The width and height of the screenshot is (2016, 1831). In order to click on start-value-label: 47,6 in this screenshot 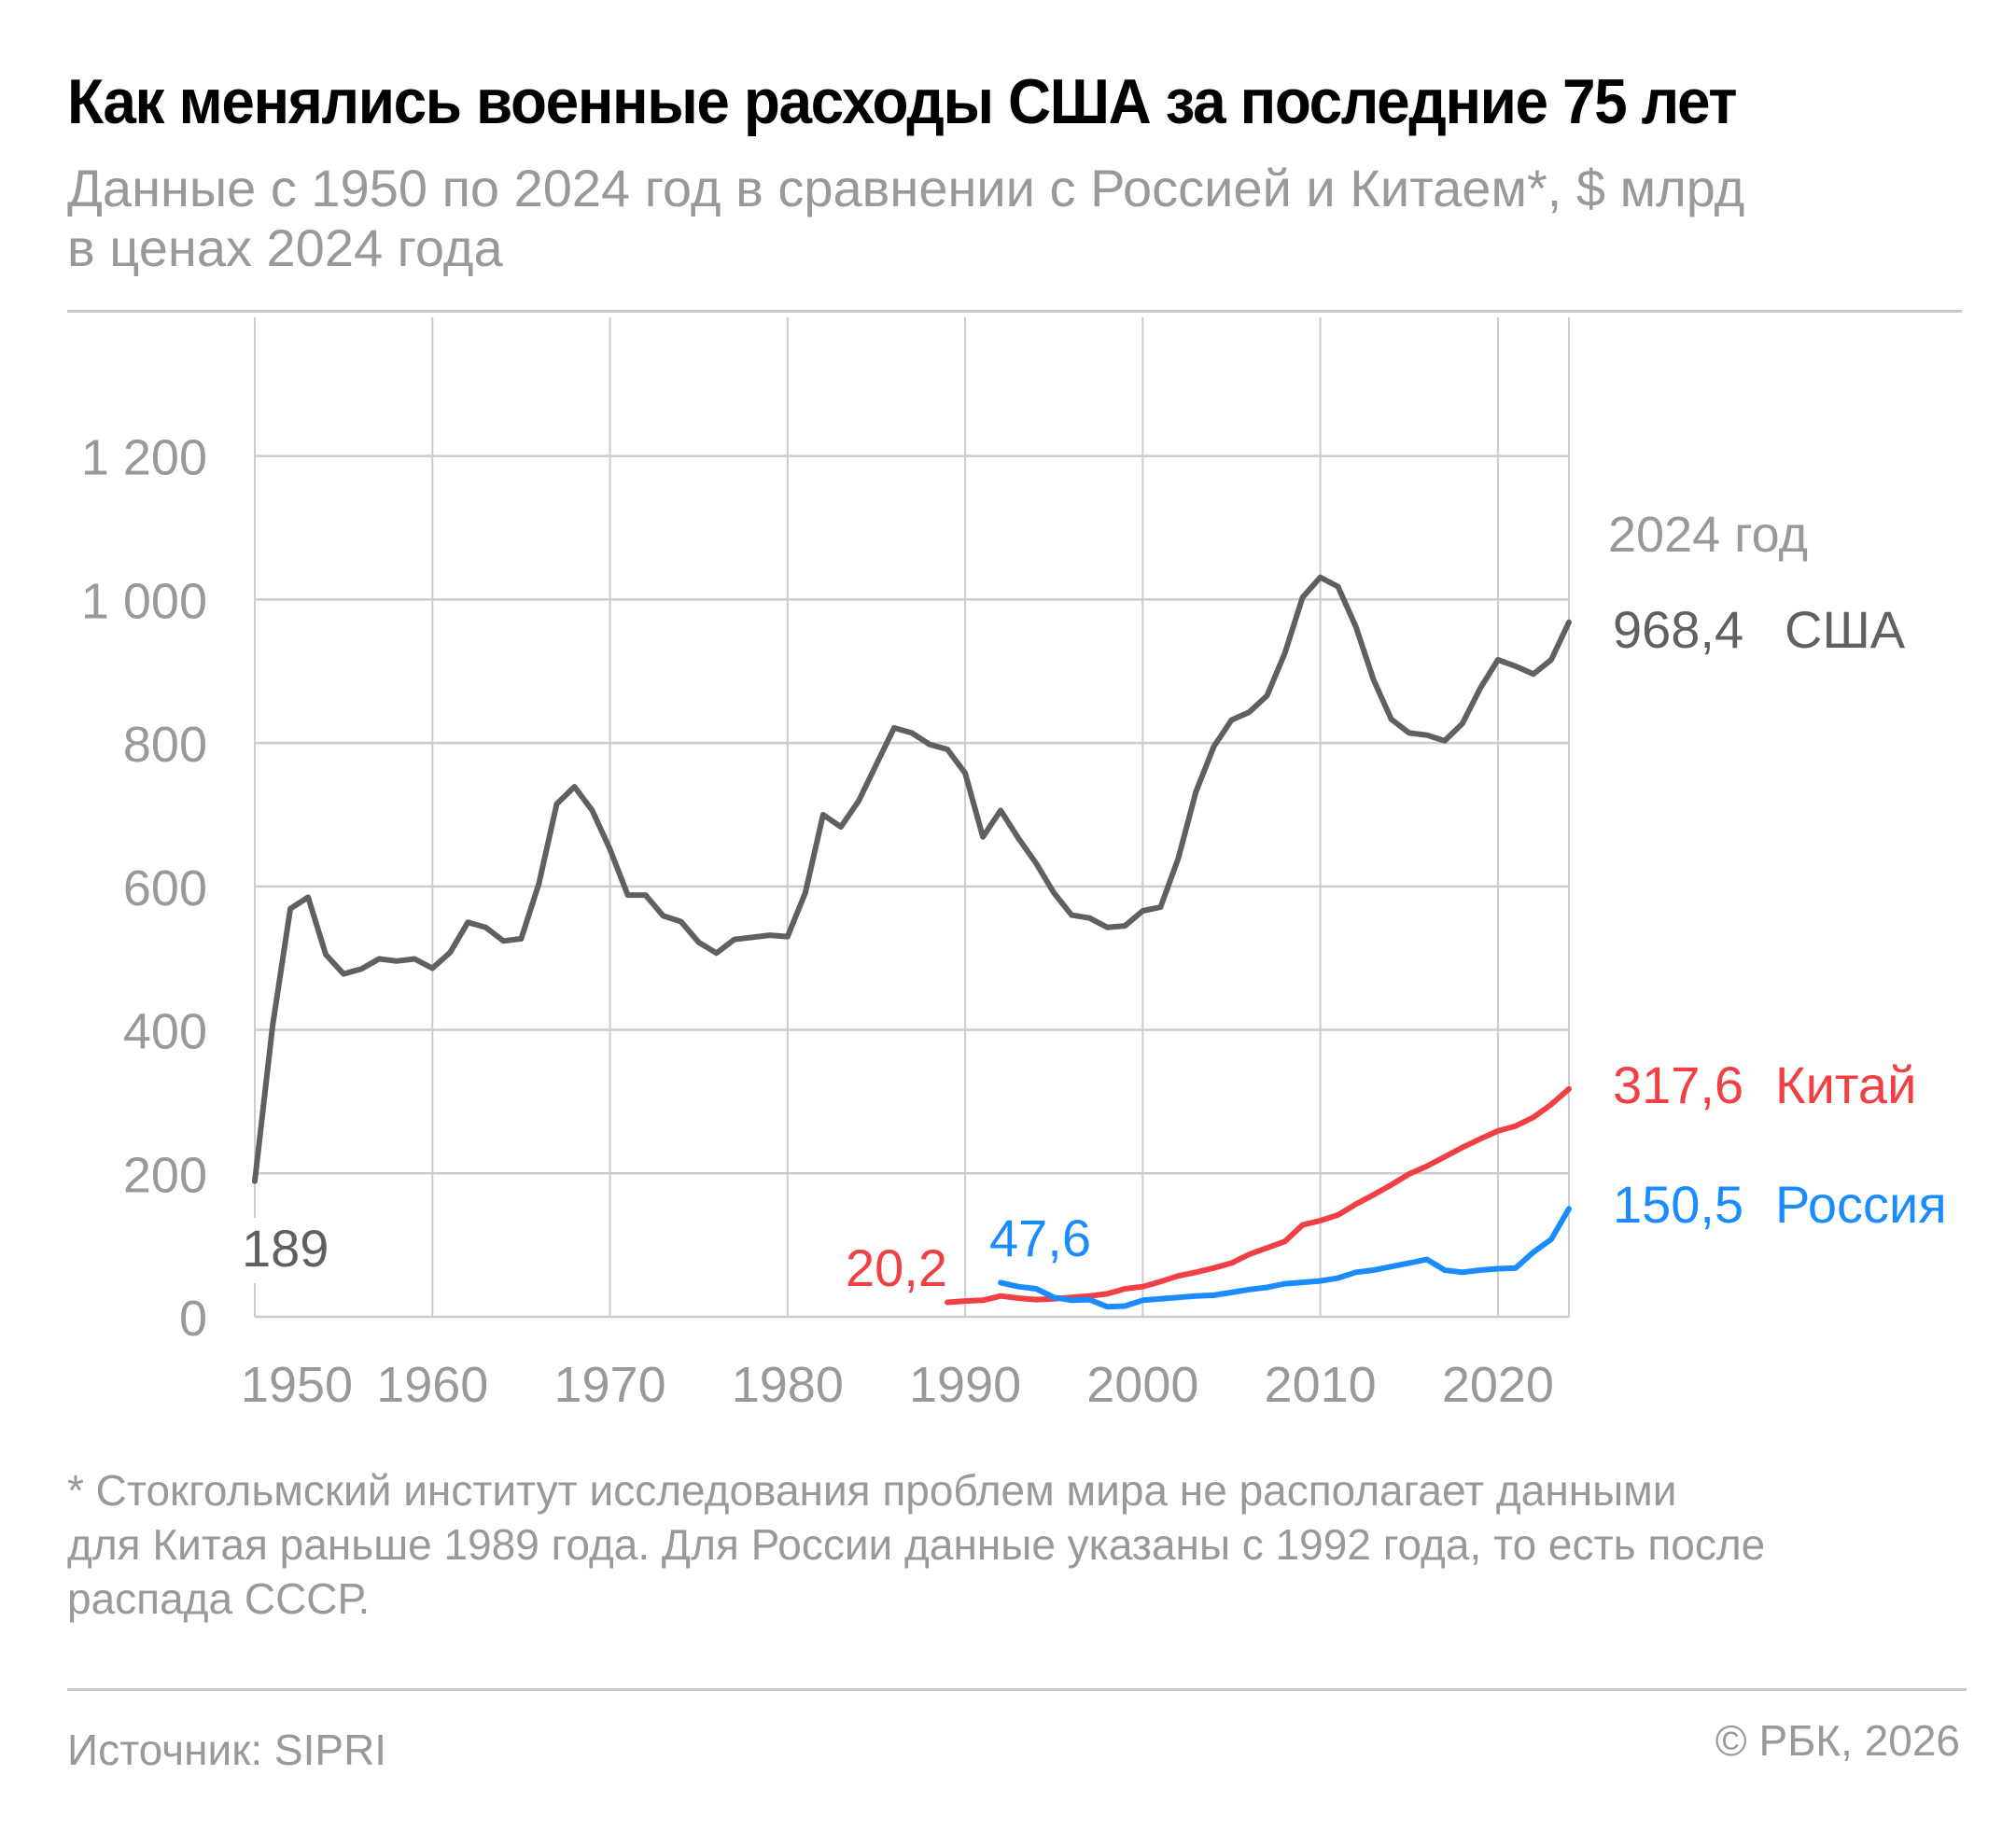, I will do `click(1040, 1238)`.